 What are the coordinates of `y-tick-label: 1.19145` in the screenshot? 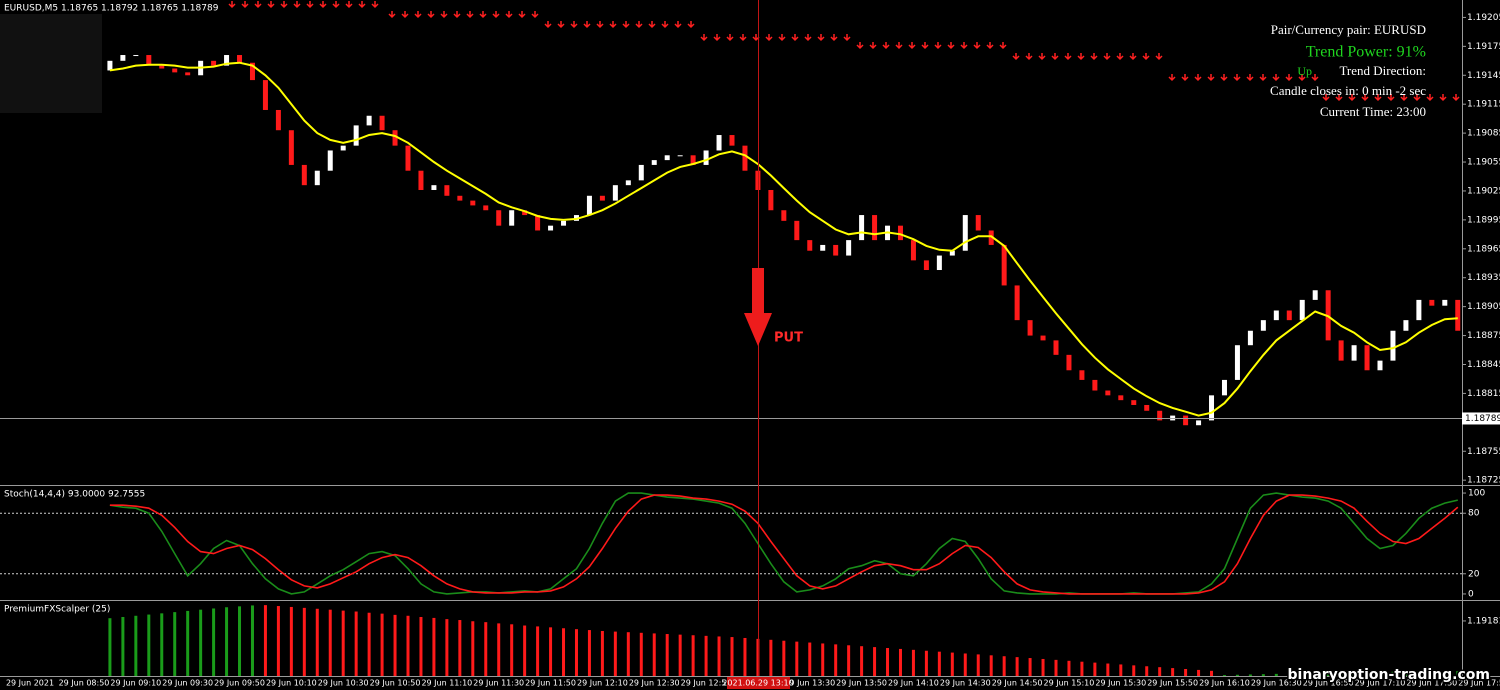 It's located at (1483, 76).